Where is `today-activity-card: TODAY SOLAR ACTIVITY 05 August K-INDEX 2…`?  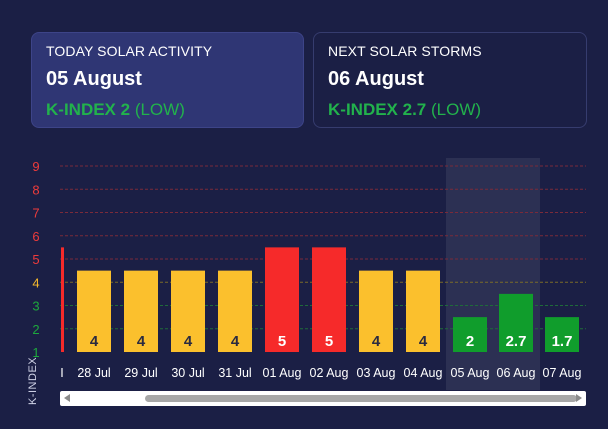 today-activity-card: TODAY SOLAR ACTIVITY 05 August K-INDEX 2… is located at coordinates (167, 80).